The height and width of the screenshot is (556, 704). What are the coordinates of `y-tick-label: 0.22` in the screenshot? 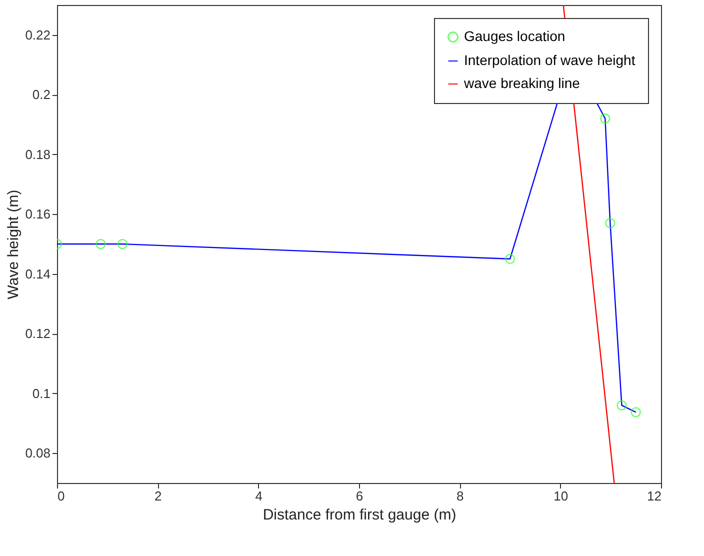 It's located at (37, 34).